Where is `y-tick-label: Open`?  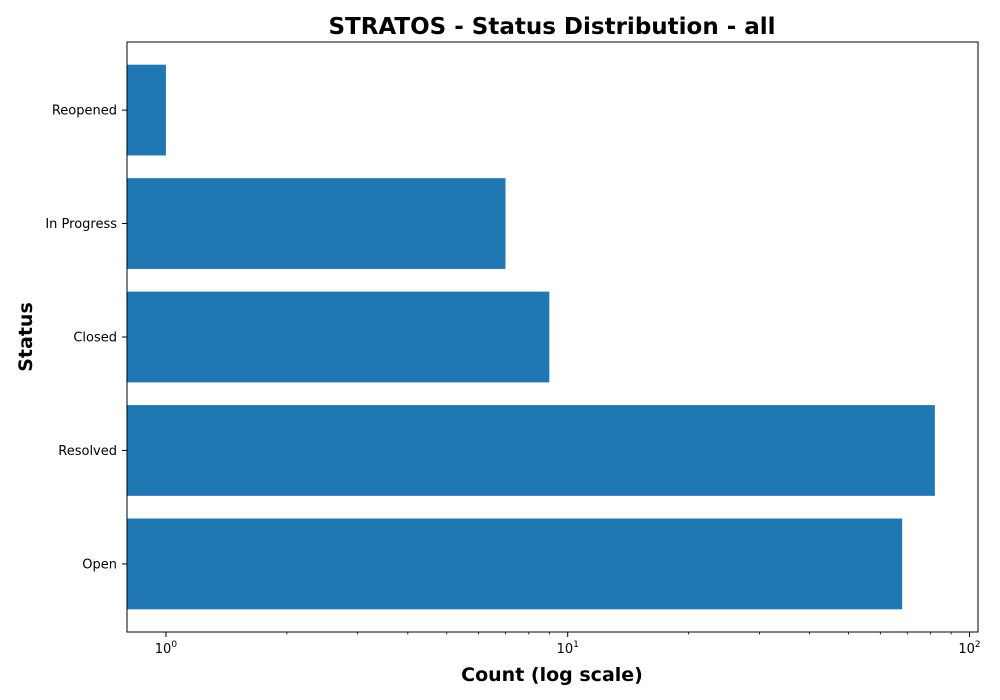 y-tick-label: Open is located at coordinates (99, 564).